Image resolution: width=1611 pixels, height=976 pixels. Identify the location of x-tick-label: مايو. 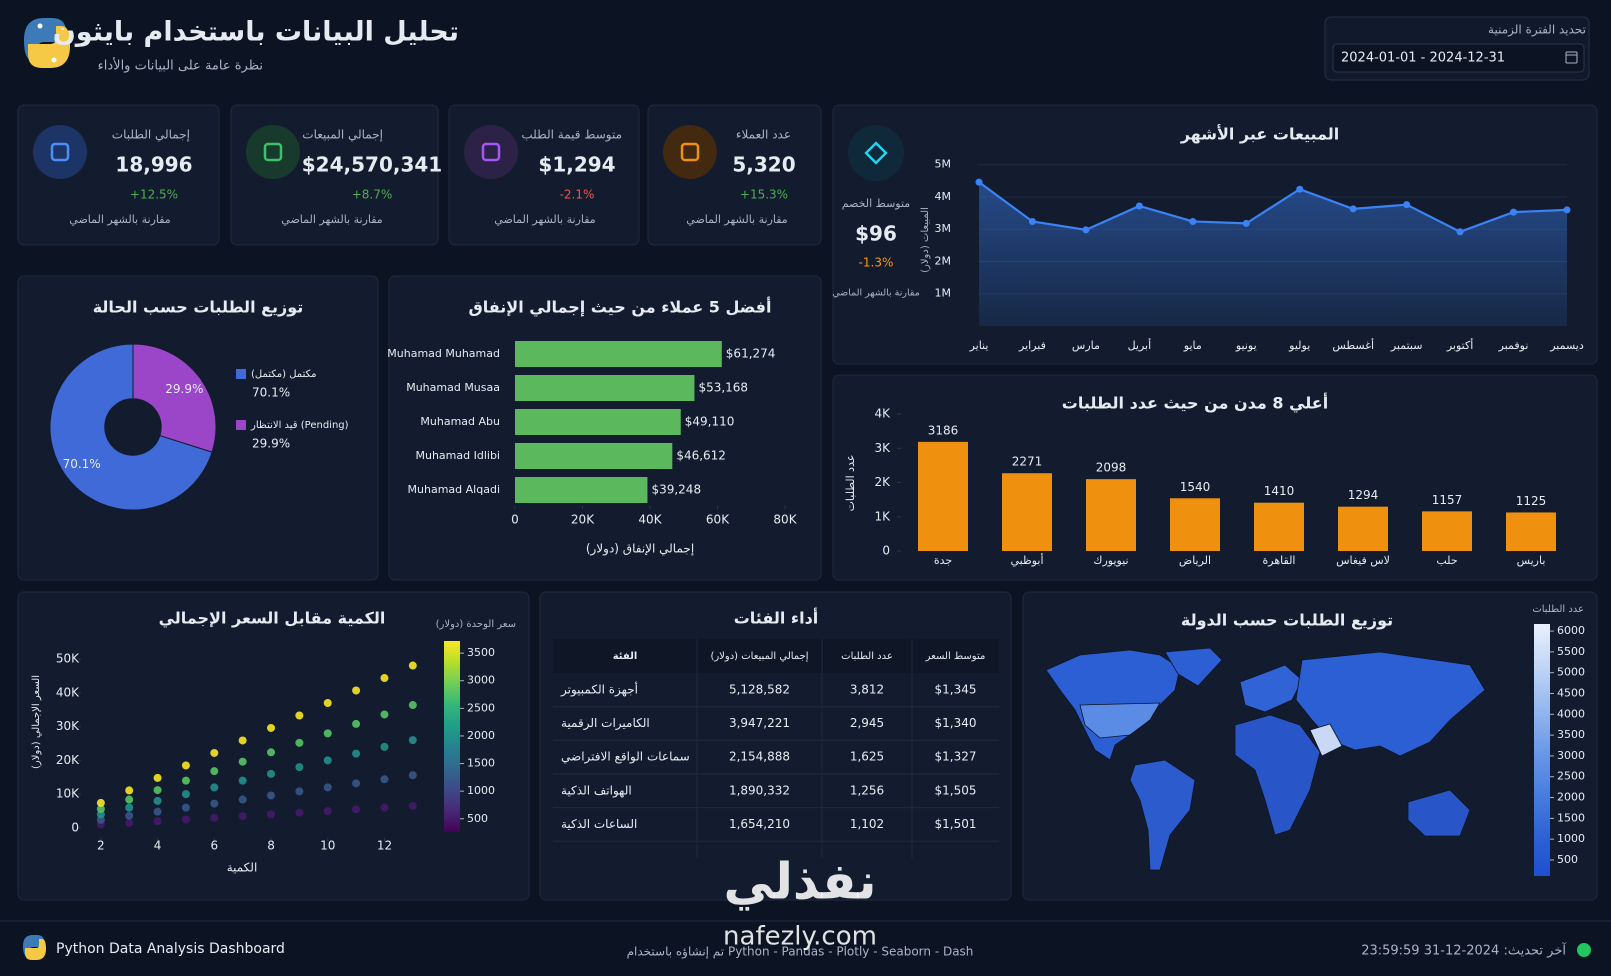
(1192, 345).